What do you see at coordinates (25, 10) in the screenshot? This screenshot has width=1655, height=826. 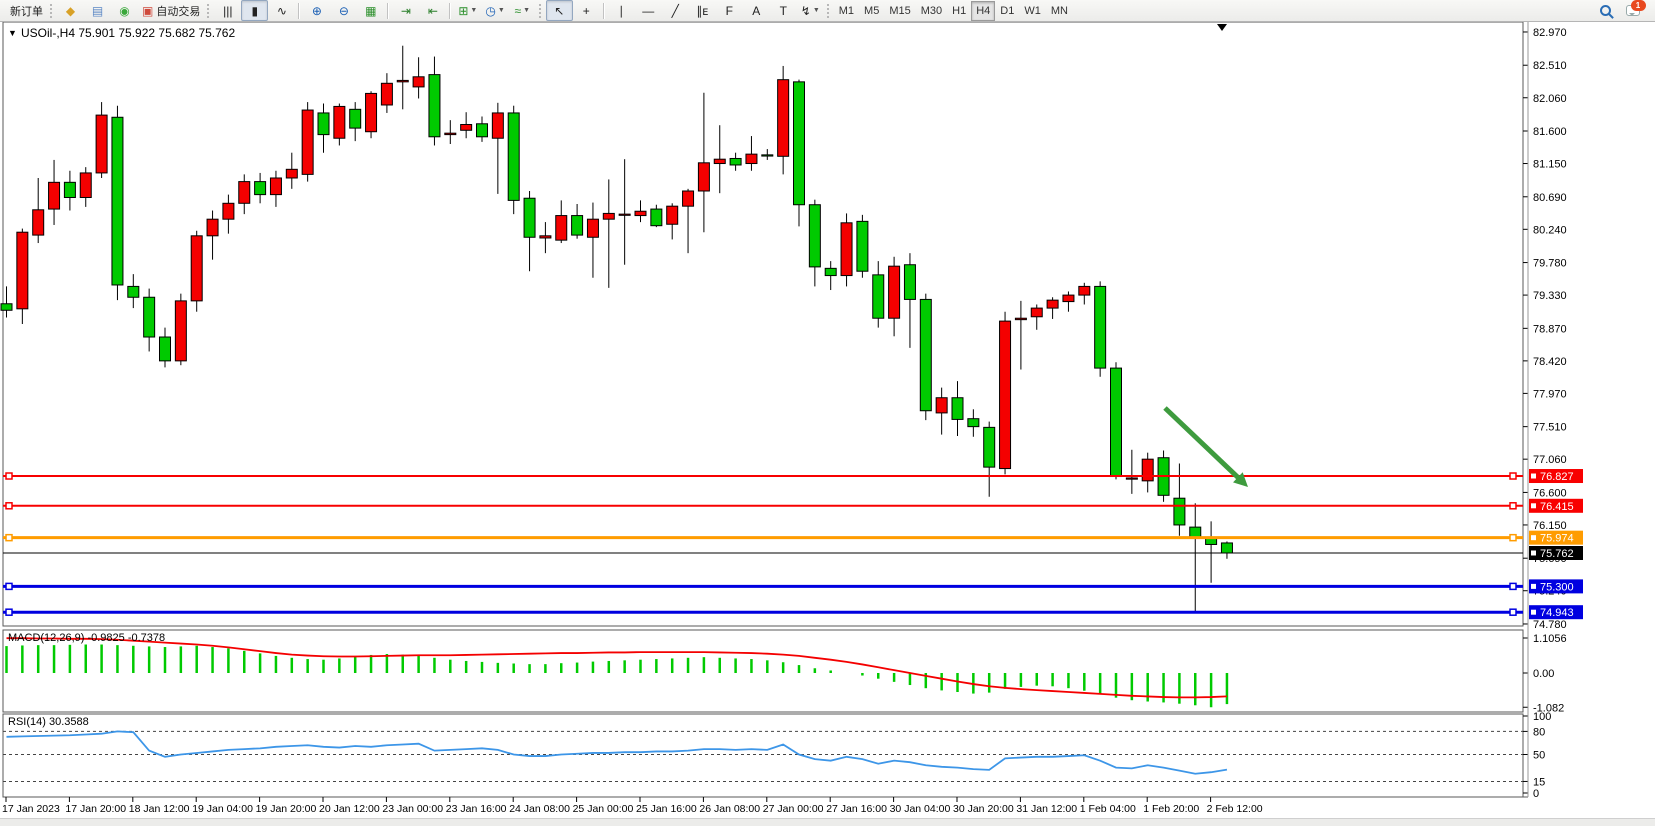 I see `new-order-button: 新订单` at bounding box center [25, 10].